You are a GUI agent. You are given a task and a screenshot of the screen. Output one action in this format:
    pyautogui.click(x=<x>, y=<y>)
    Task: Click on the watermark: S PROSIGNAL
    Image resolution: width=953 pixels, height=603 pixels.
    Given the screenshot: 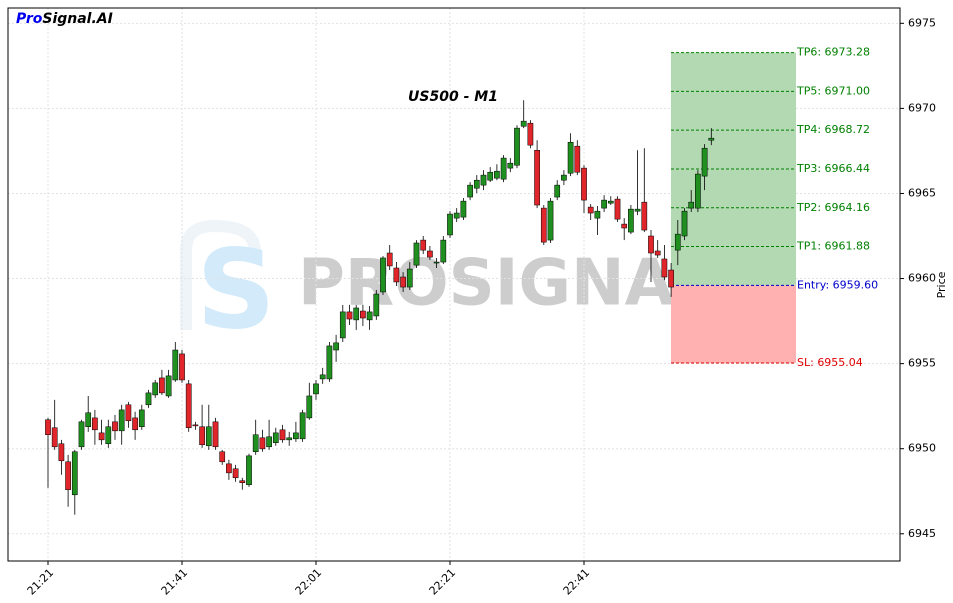 What is the action you would take?
    pyautogui.click(x=447, y=286)
    